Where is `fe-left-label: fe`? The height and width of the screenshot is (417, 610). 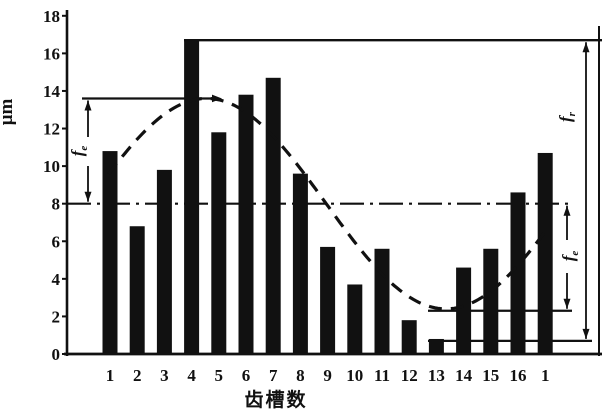
fe-left-label: fe is located at coordinates (79, 151).